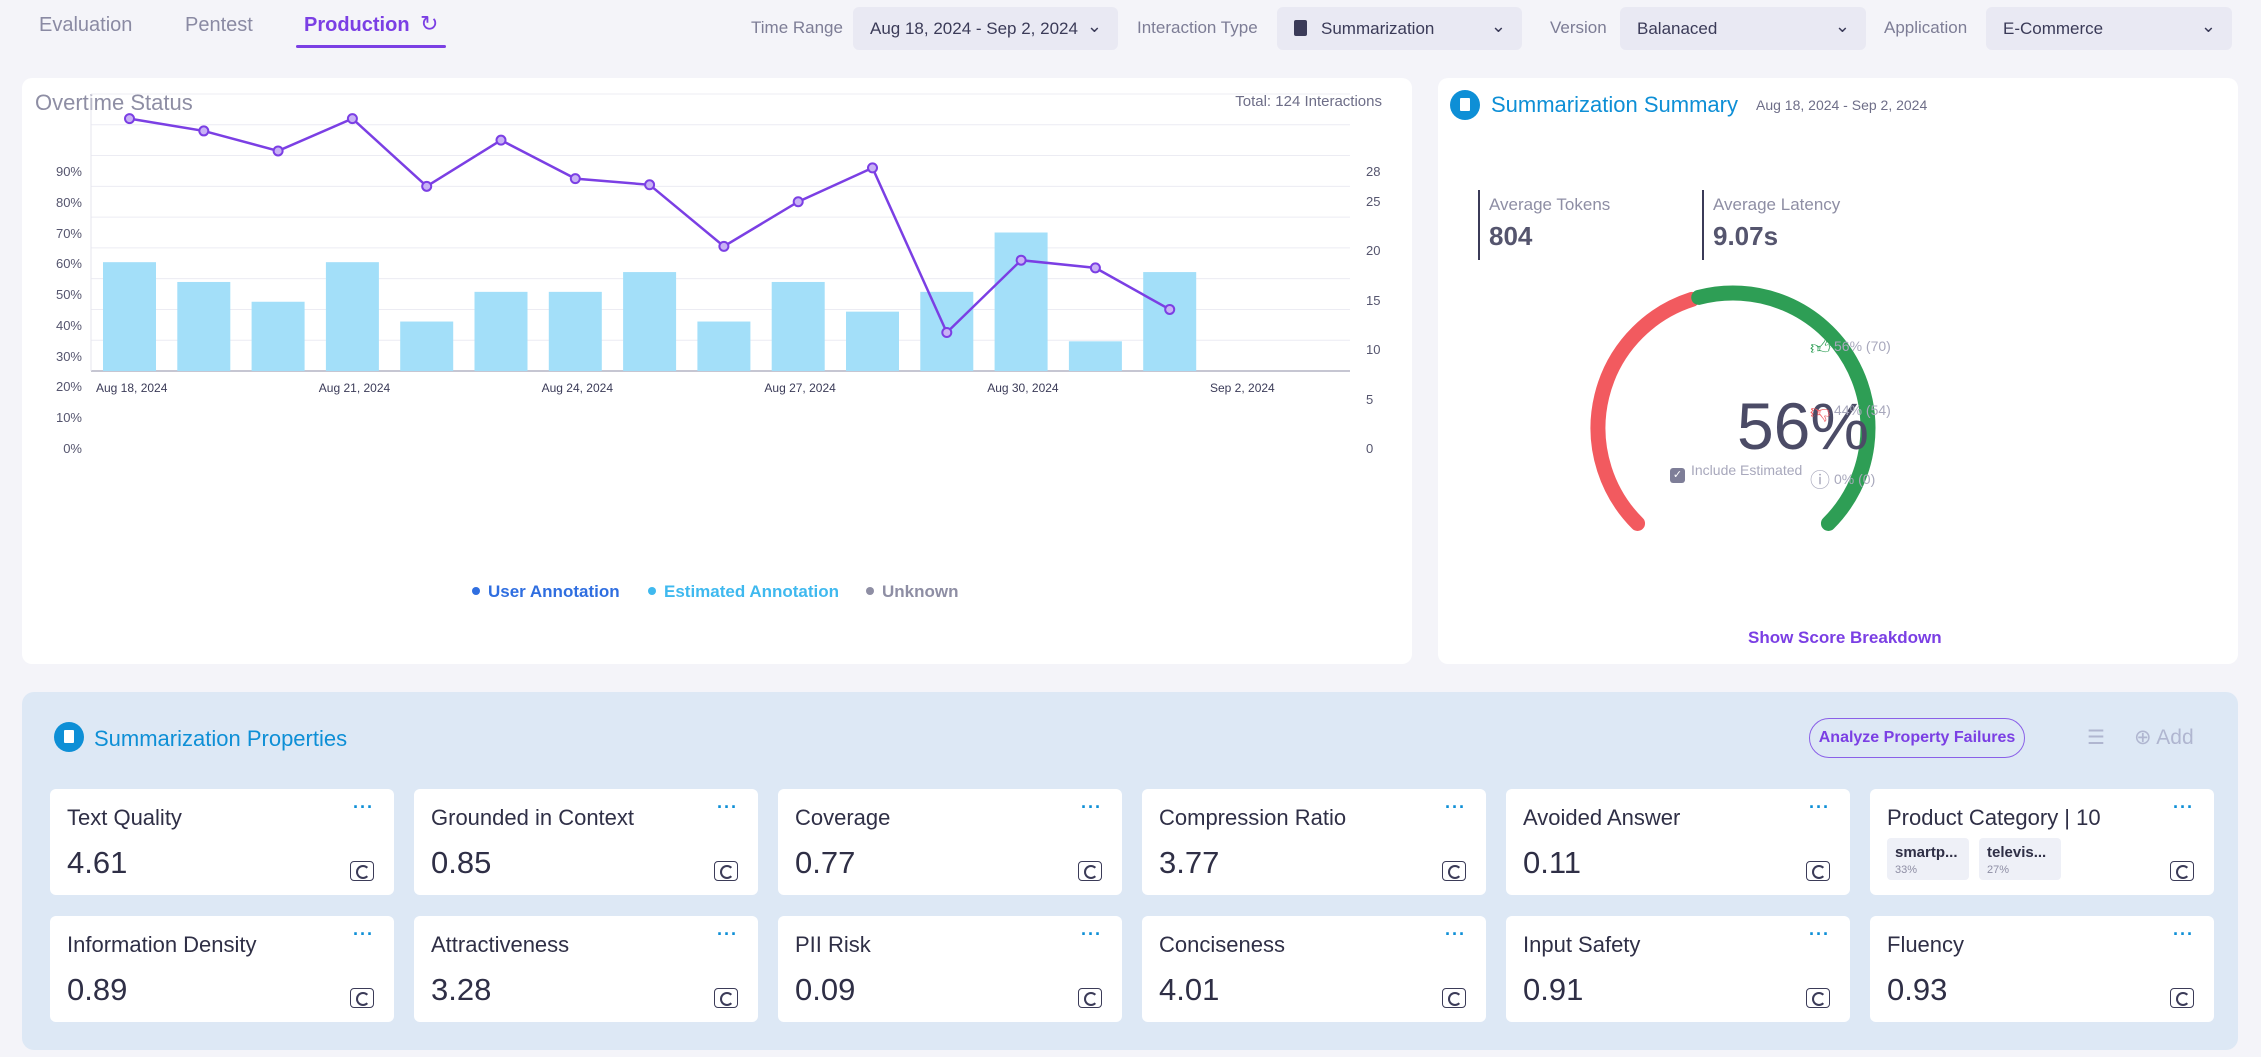  I want to click on property-card: PII Risk ··· 0.09, so click(950, 969).